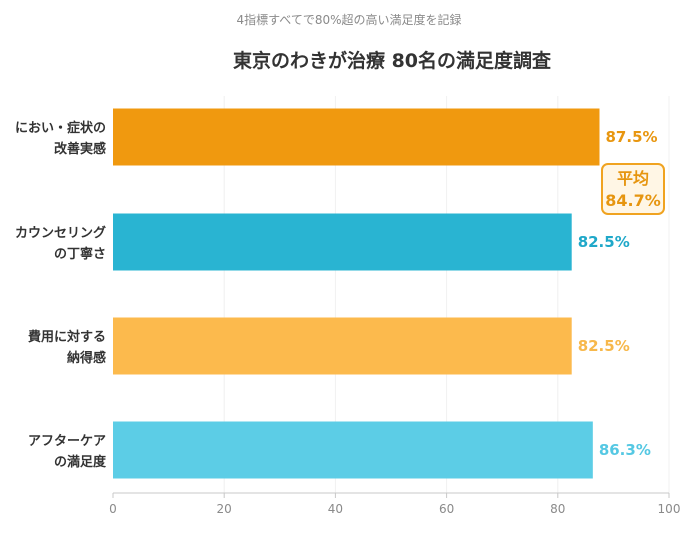 The image size is (699, 536). I want to click on x-axis: 0 20 40 60 80 100, so click(395, 504).